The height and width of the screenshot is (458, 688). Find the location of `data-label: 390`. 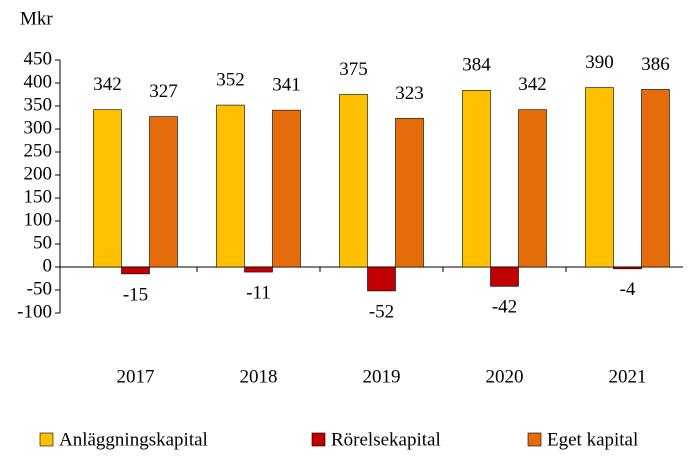

data-label: 390 is located at coordinates (599, 62).